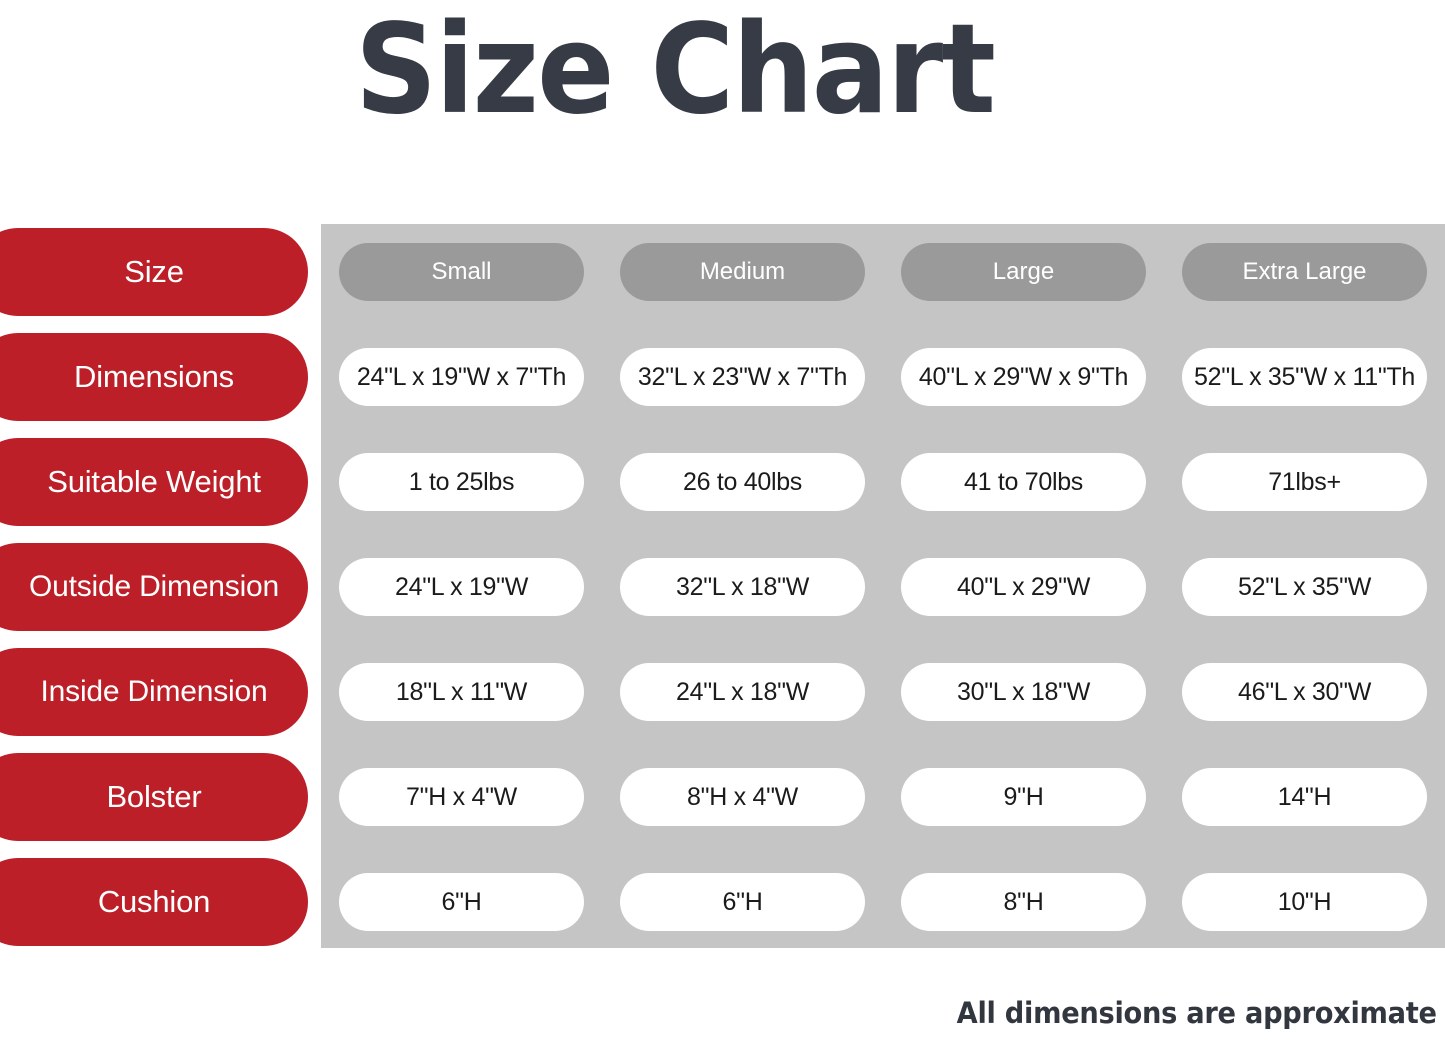  I want to click on table-cell: 32"L x 18"W, so click(742, 587).